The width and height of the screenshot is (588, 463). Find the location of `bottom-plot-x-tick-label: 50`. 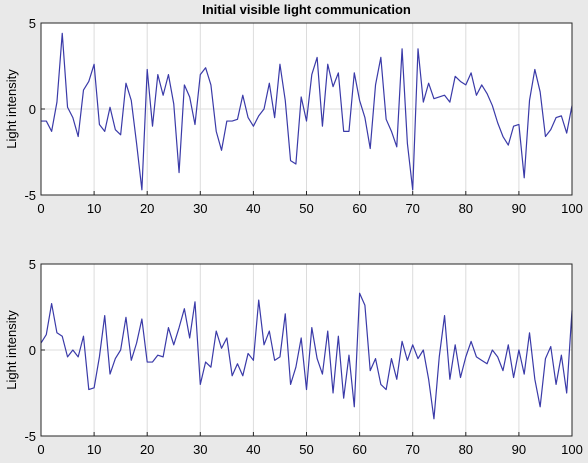

bottom-plot-x-tick-label: 50 is located at coordinates (306, 449).